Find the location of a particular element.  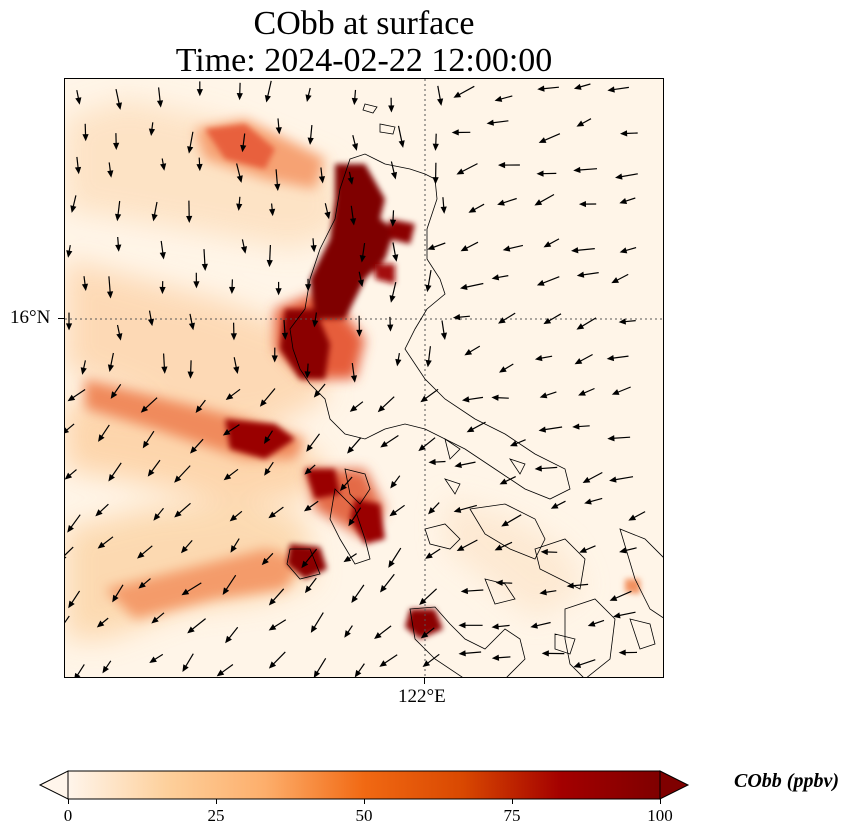

lat-tickmark is located at coordinates (61, 318).